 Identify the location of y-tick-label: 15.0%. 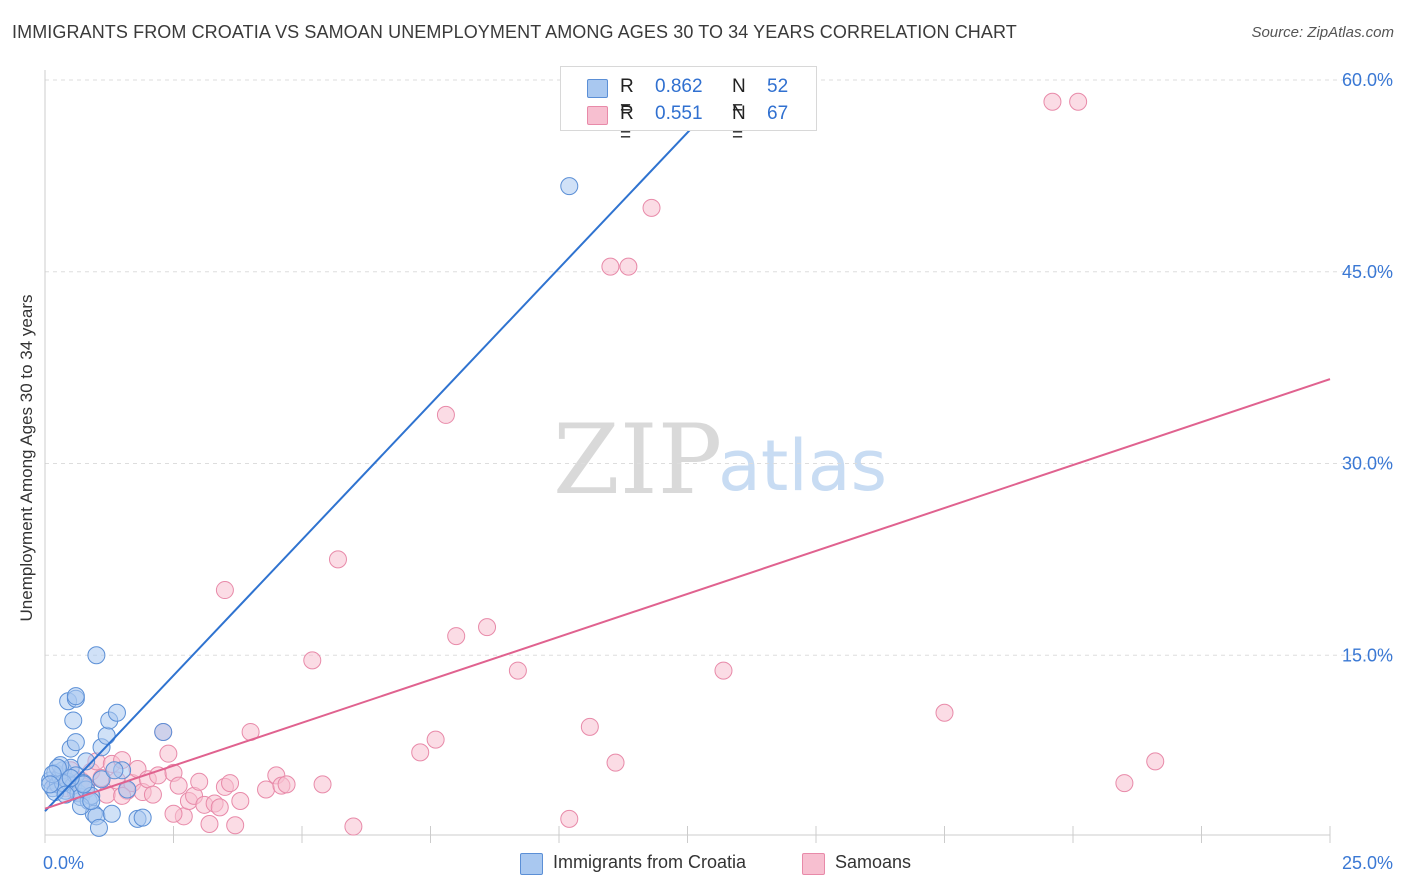
(1367, 655).